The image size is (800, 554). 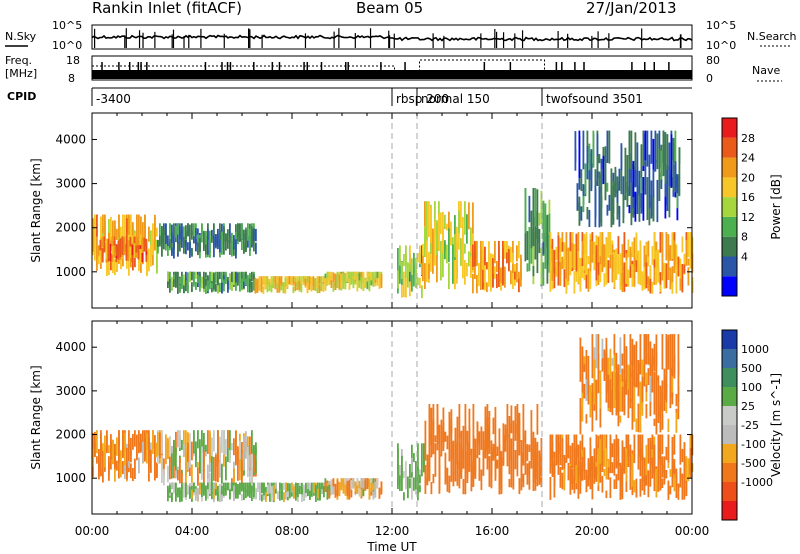 I want to click on colorbar-tick-label: -1000, so click(x=757, y=482).